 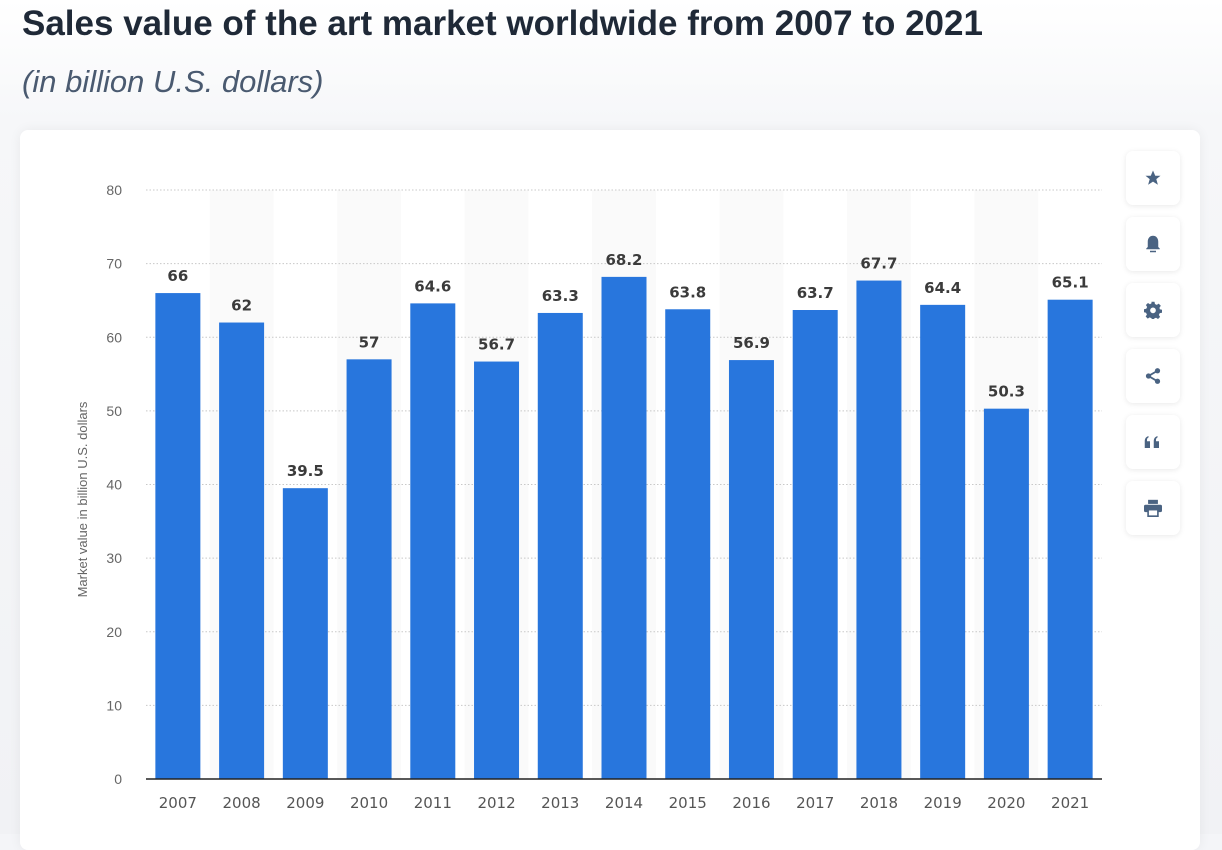 I want to click on data-label: 64.4, so click(x=942, y=288).